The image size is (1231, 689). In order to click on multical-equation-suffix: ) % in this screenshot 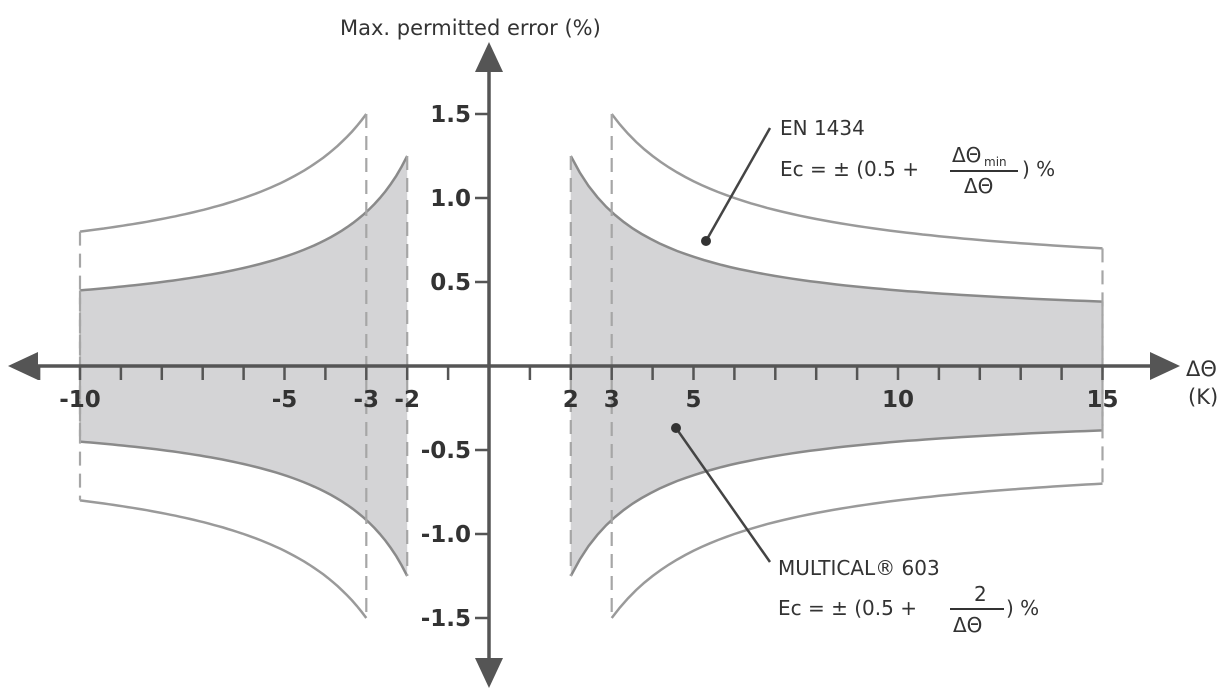, I will do `click(1022, 608)`.